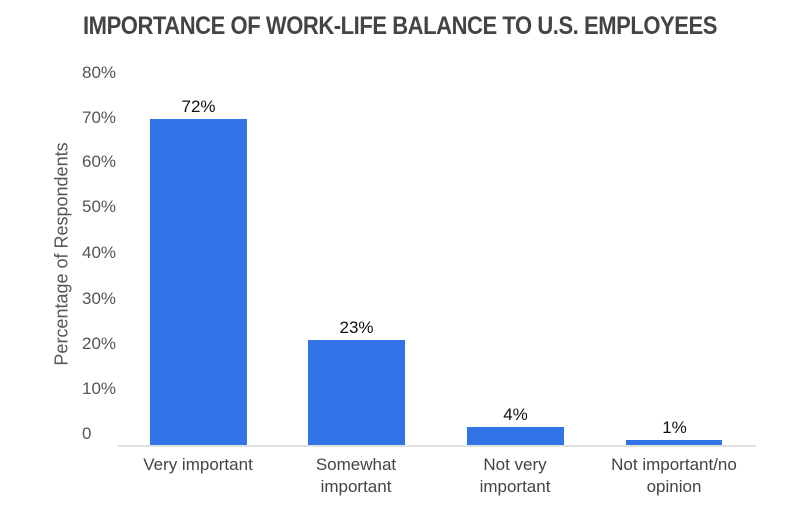 The height and width of the screenshot is (512, 800). I want to click on y-tick-80: 80%, so click(99, 72).